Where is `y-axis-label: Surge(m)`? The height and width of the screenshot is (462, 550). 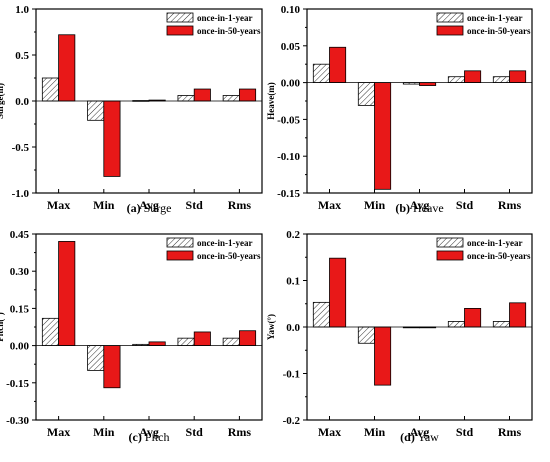 y-axis-label: Surge(m) is located at coordinates (2, 101).